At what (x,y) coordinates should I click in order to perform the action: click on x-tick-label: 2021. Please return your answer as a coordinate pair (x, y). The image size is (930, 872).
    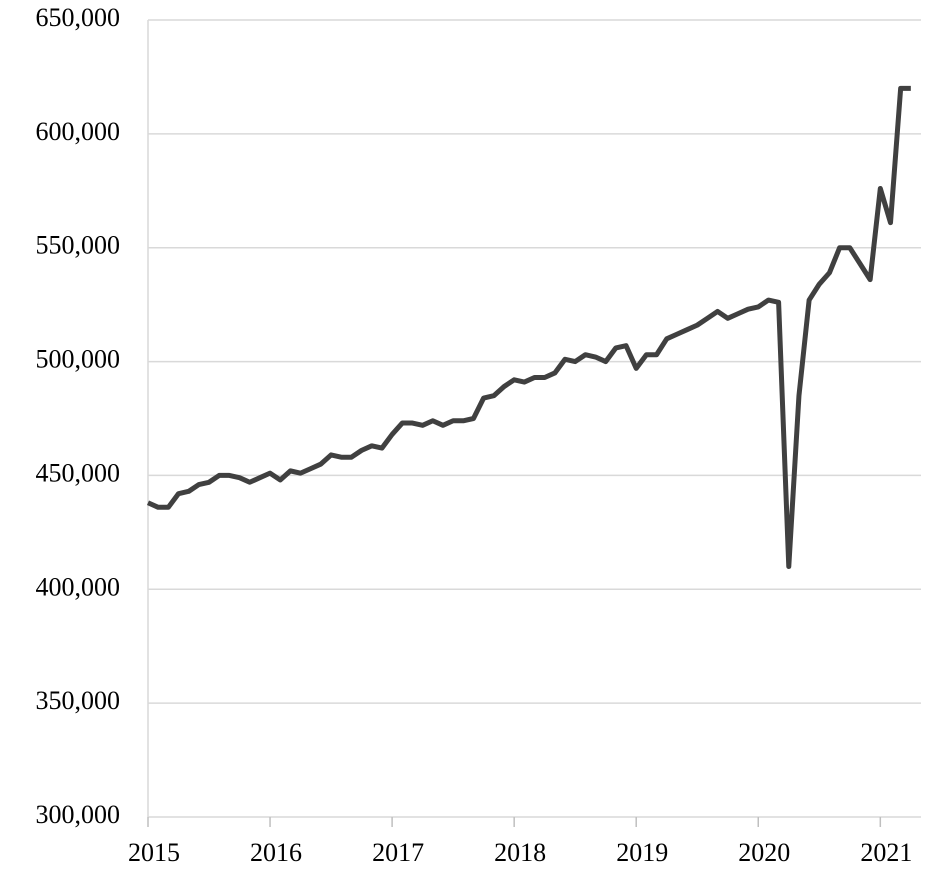
    Looking at the image, I should click on (886, 852).